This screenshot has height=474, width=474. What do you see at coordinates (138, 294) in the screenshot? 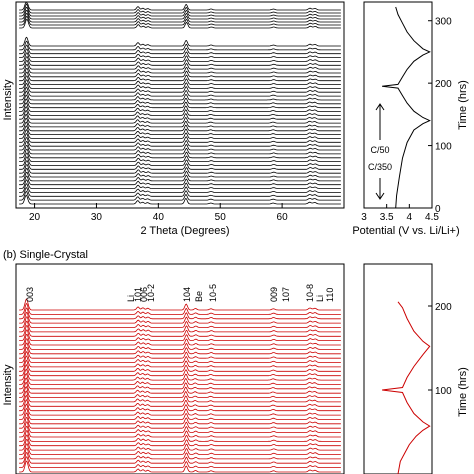
I see `peak-label: 101` at bounding box center [138, 294].